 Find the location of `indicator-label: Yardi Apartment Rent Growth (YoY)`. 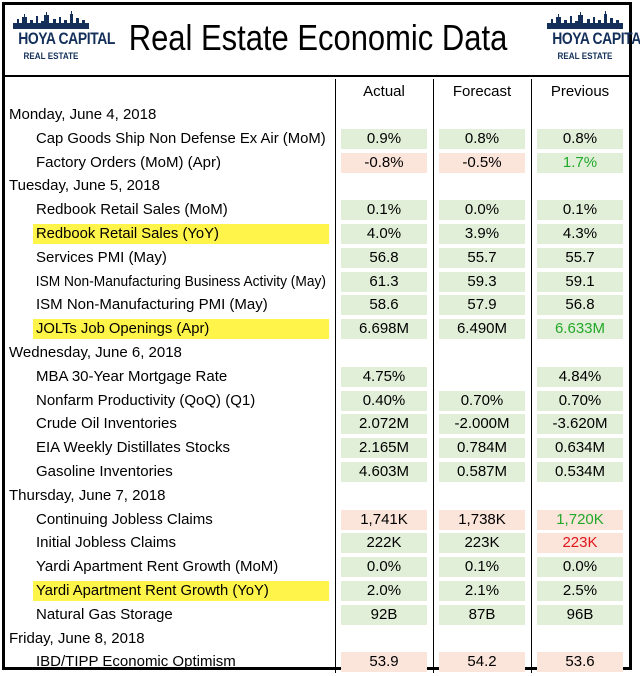

indicator-label: Yardi Apartment Rent Growth (YoY) is located at coordinates (181, 591).